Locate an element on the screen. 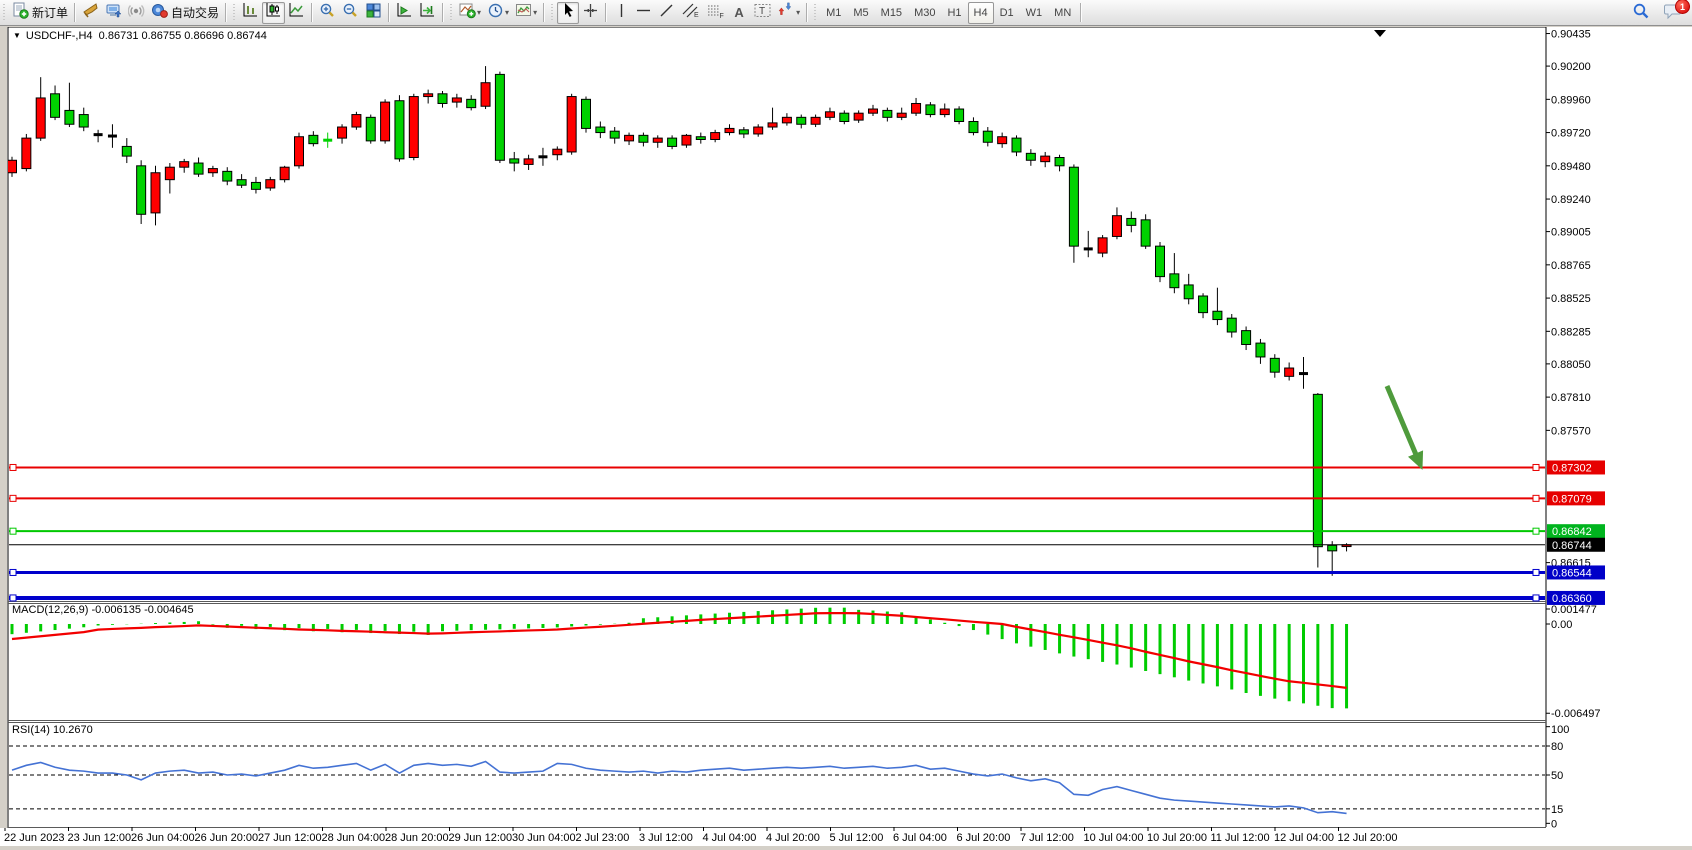  vertical-line-tool-button is located at coordinates (621, 13).